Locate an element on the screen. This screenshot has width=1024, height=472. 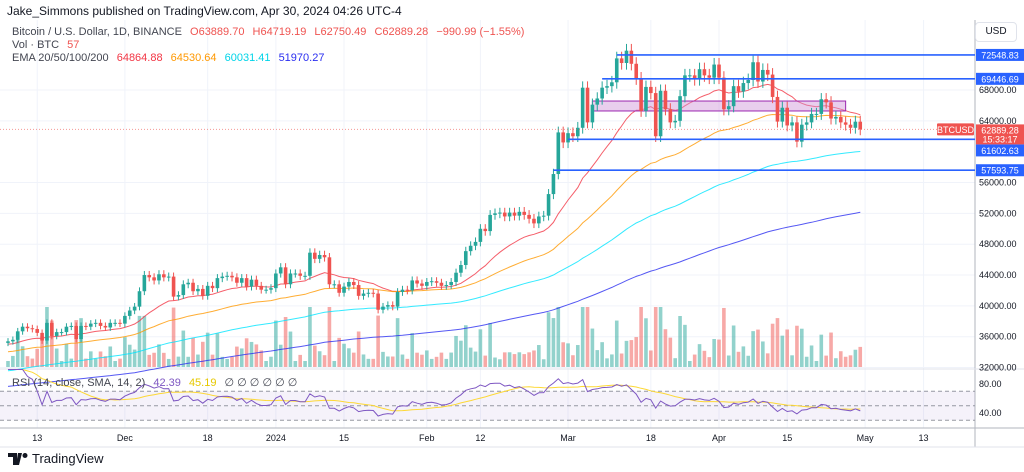
ema-label: EMA 20/50/100/200 is located at coordinates (60, 58).